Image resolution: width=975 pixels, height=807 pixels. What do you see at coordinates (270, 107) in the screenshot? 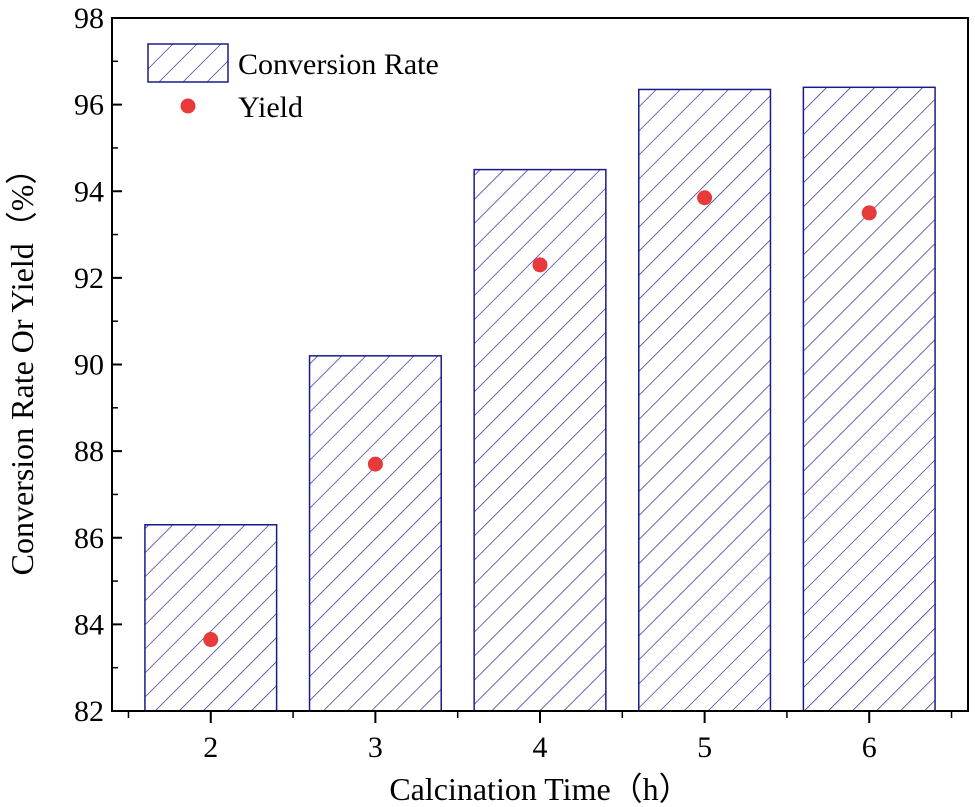
I see `legend-label-yield: Yield` at bounding box center [270, 107].